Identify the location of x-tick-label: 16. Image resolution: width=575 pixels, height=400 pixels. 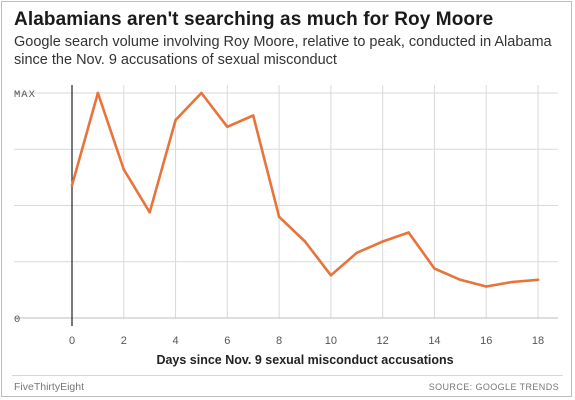
(486, 341).